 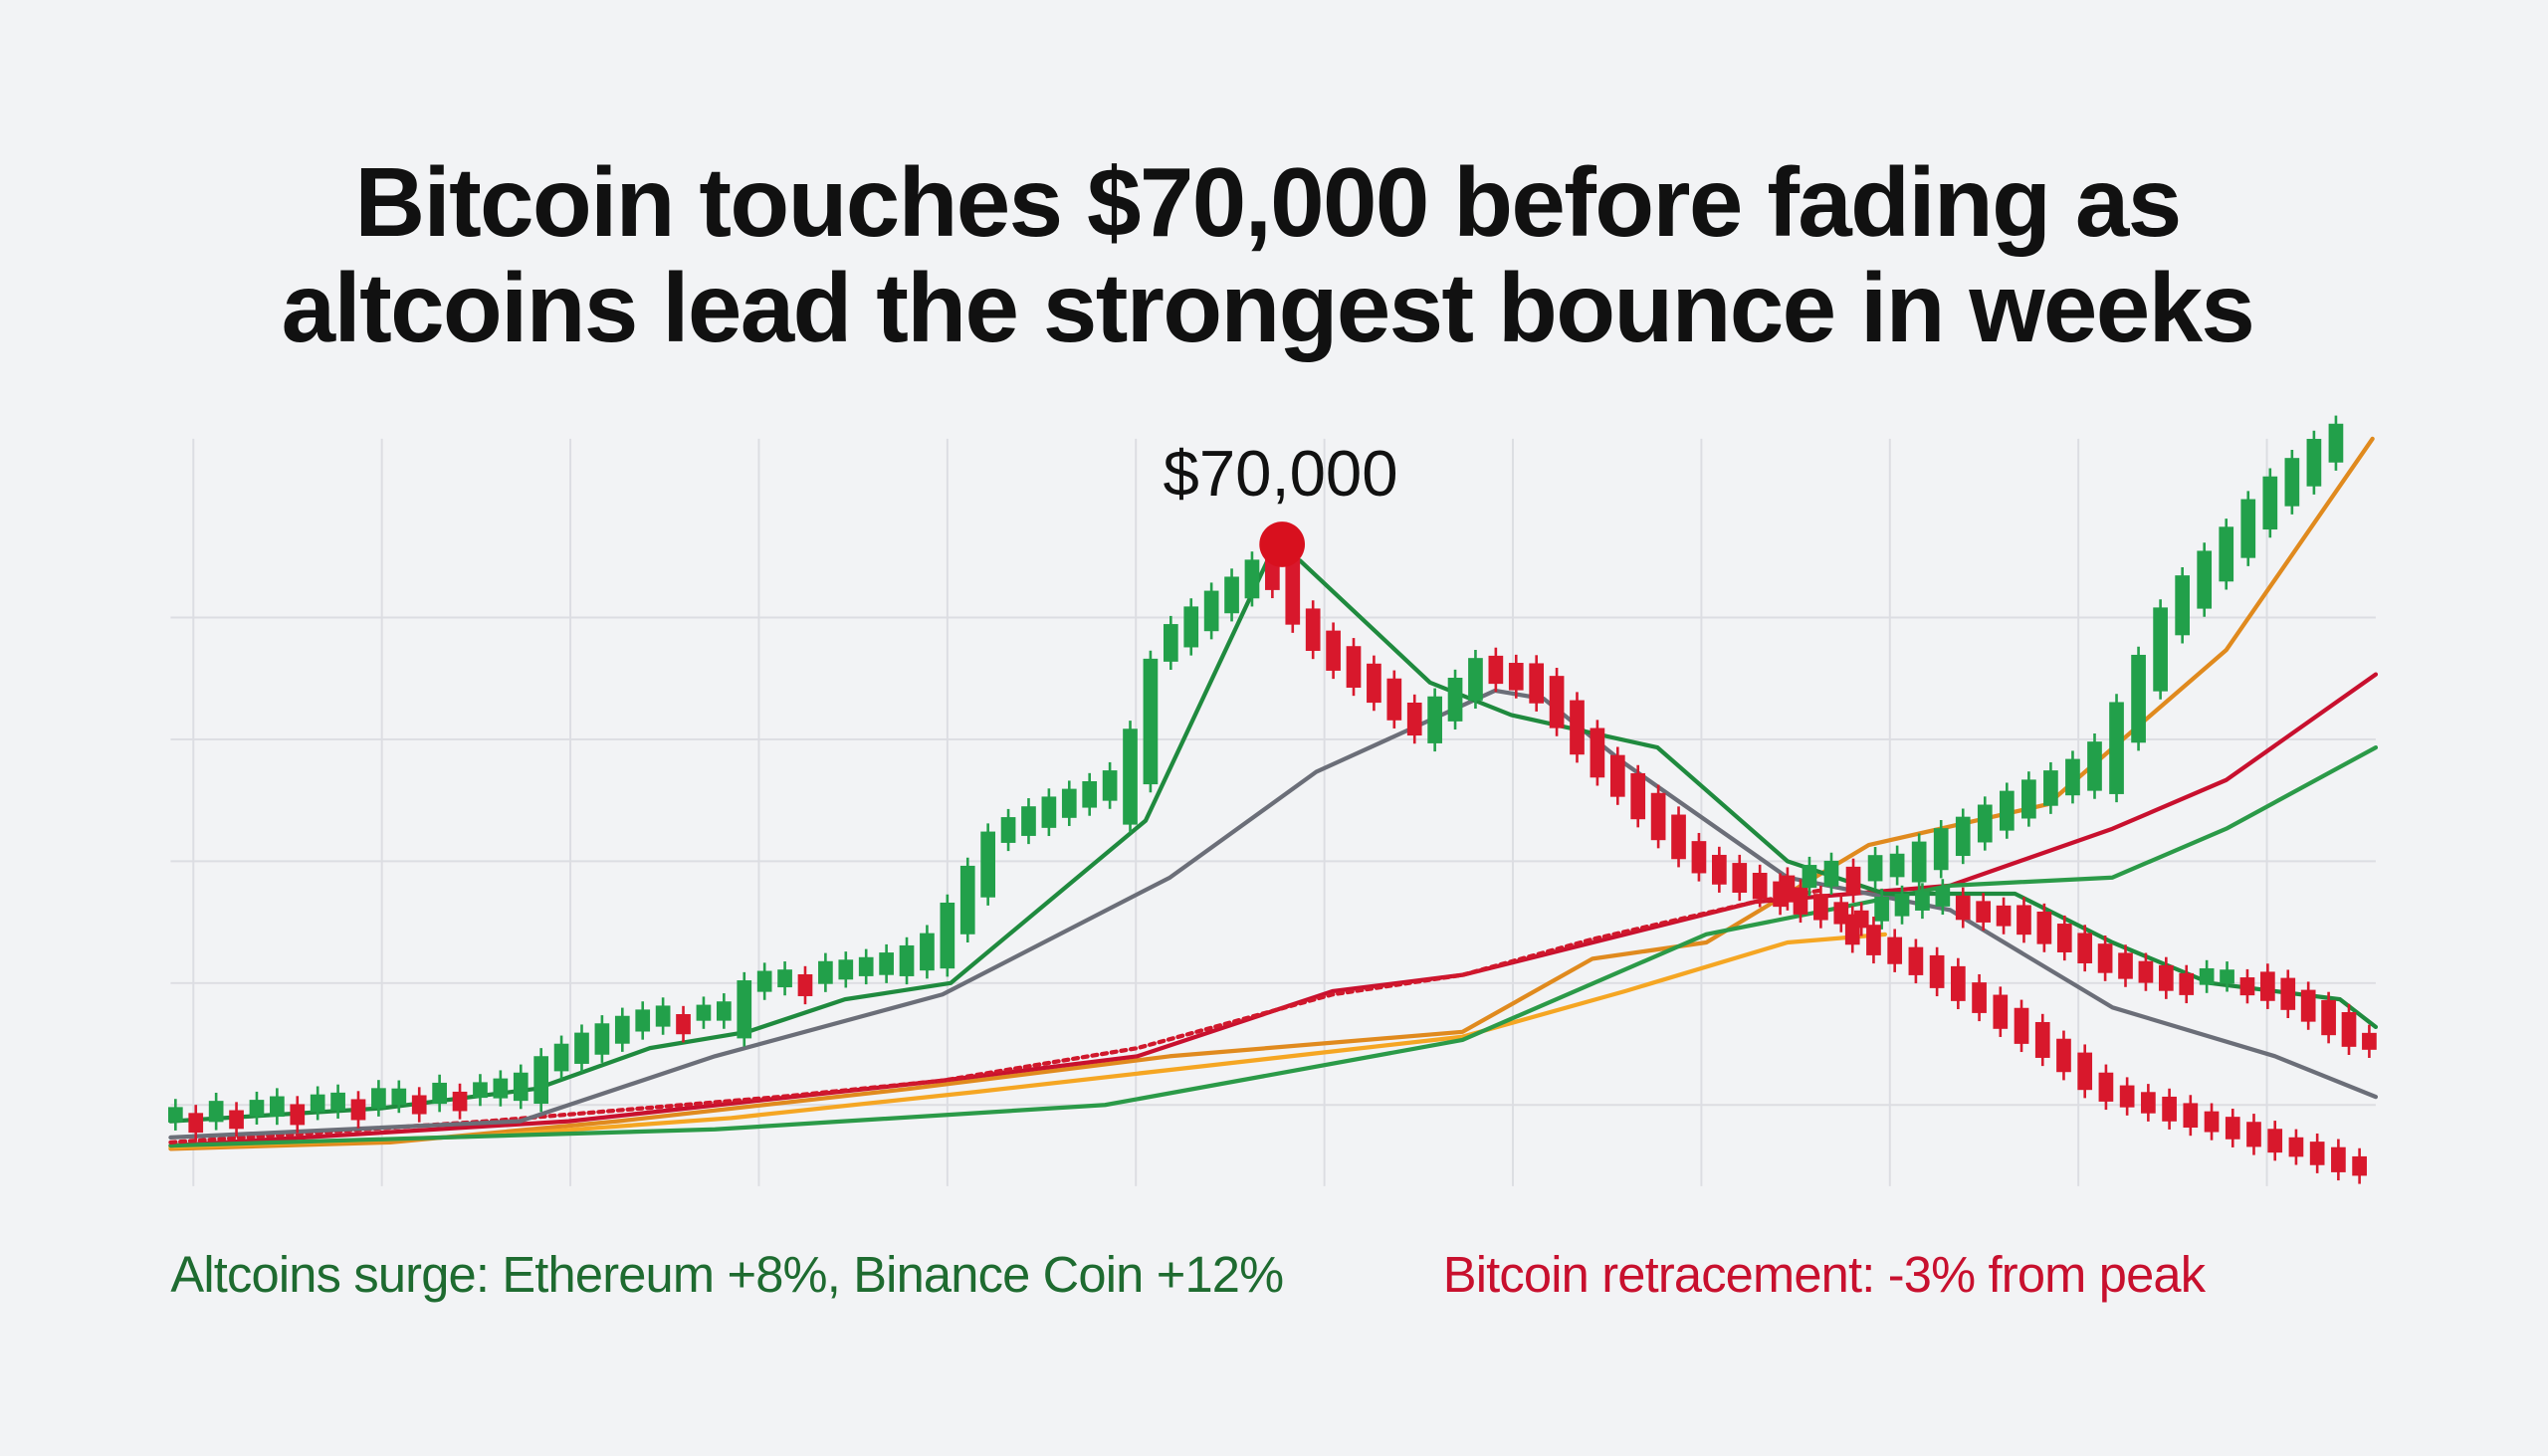 I want to click on trend-line, so click(x=1027, y=1040).